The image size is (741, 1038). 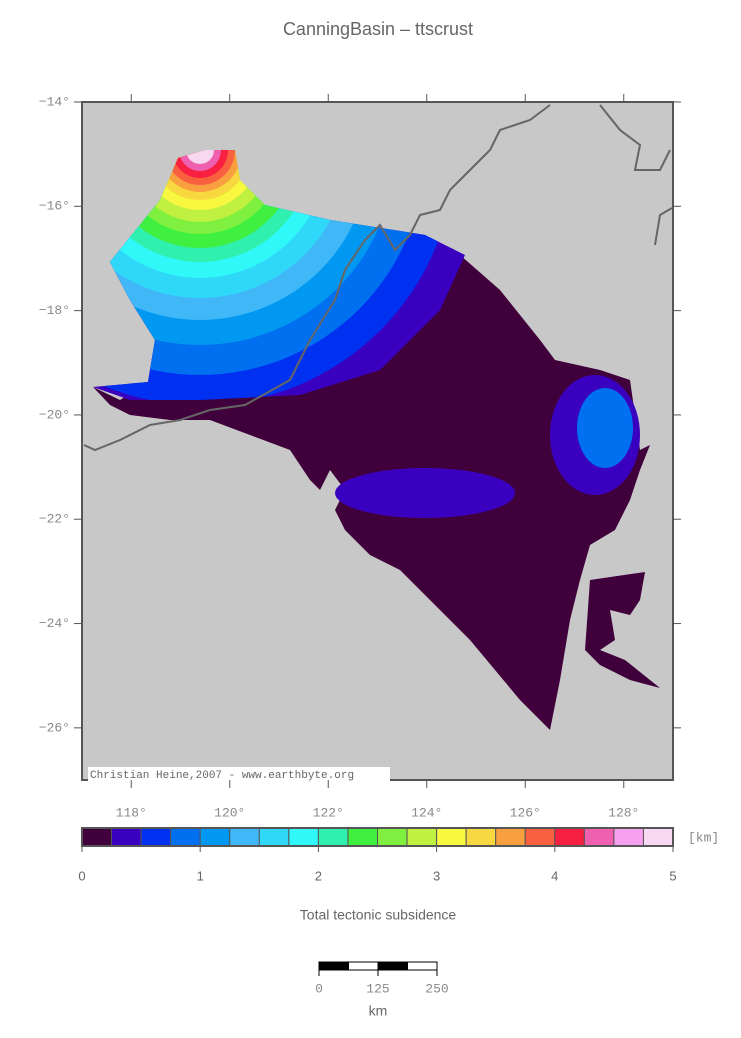 I want to click on y-tick-label: −14°, so click(x=54, y=101).